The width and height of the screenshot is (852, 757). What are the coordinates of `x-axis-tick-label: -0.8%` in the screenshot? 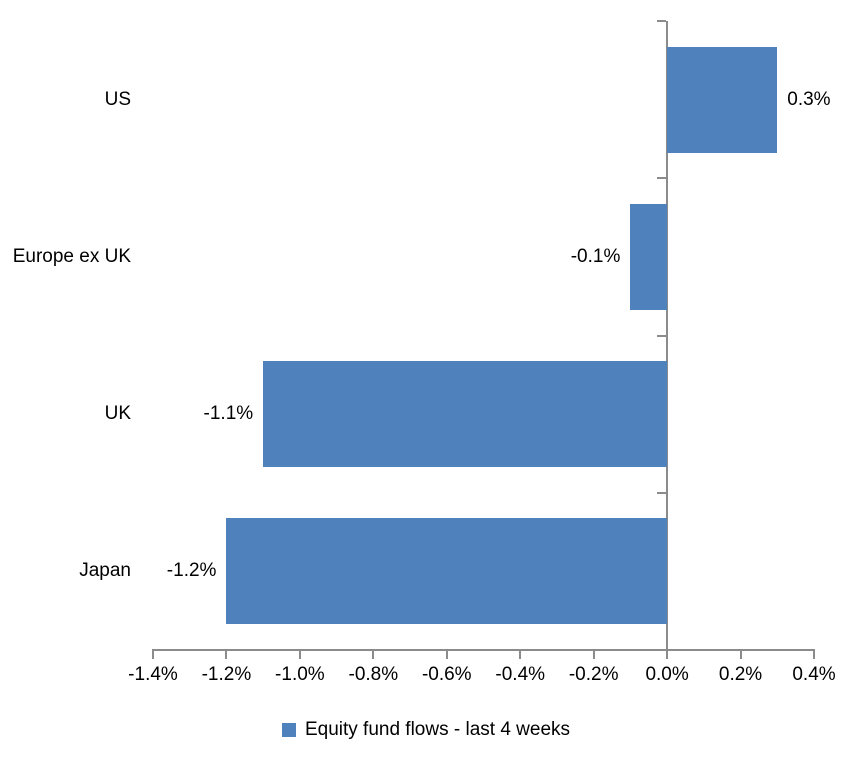 It's located at (373, 674).